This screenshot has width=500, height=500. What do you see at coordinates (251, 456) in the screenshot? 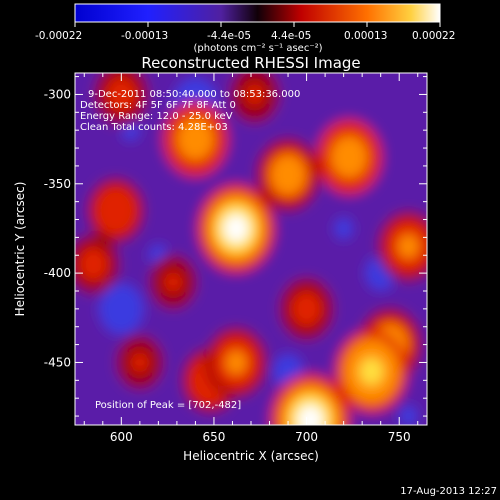
I see `x-axis-label: Heliocentric X (arcsec)` at bounding box center [251, 456].